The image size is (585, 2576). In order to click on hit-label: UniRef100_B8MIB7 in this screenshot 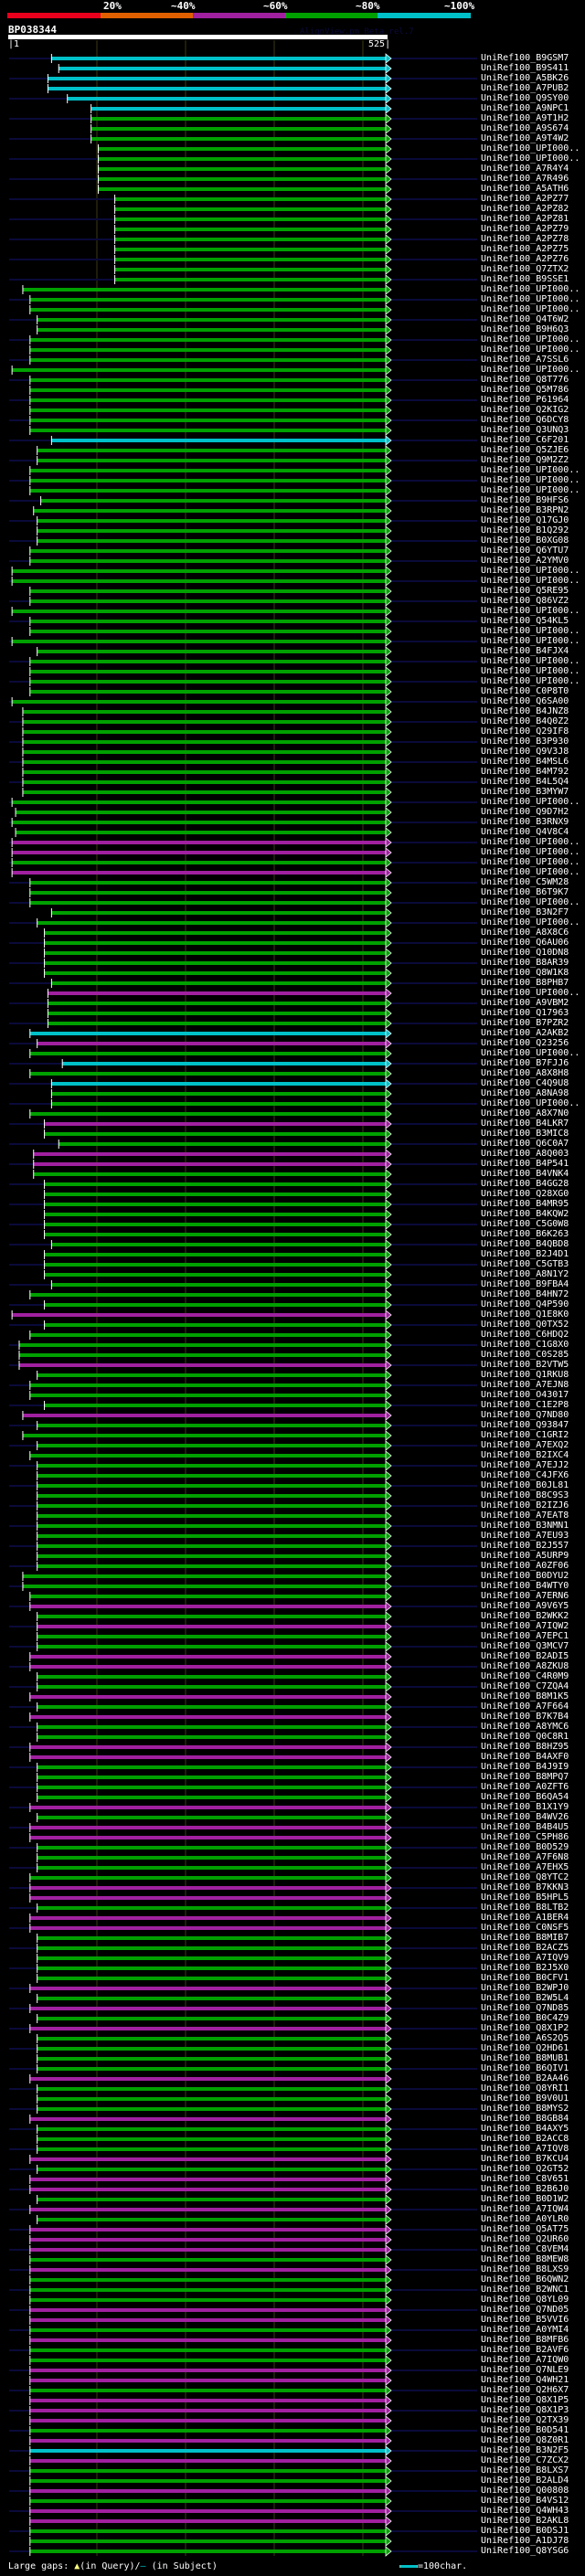, I will do `click(525, 1938)`.